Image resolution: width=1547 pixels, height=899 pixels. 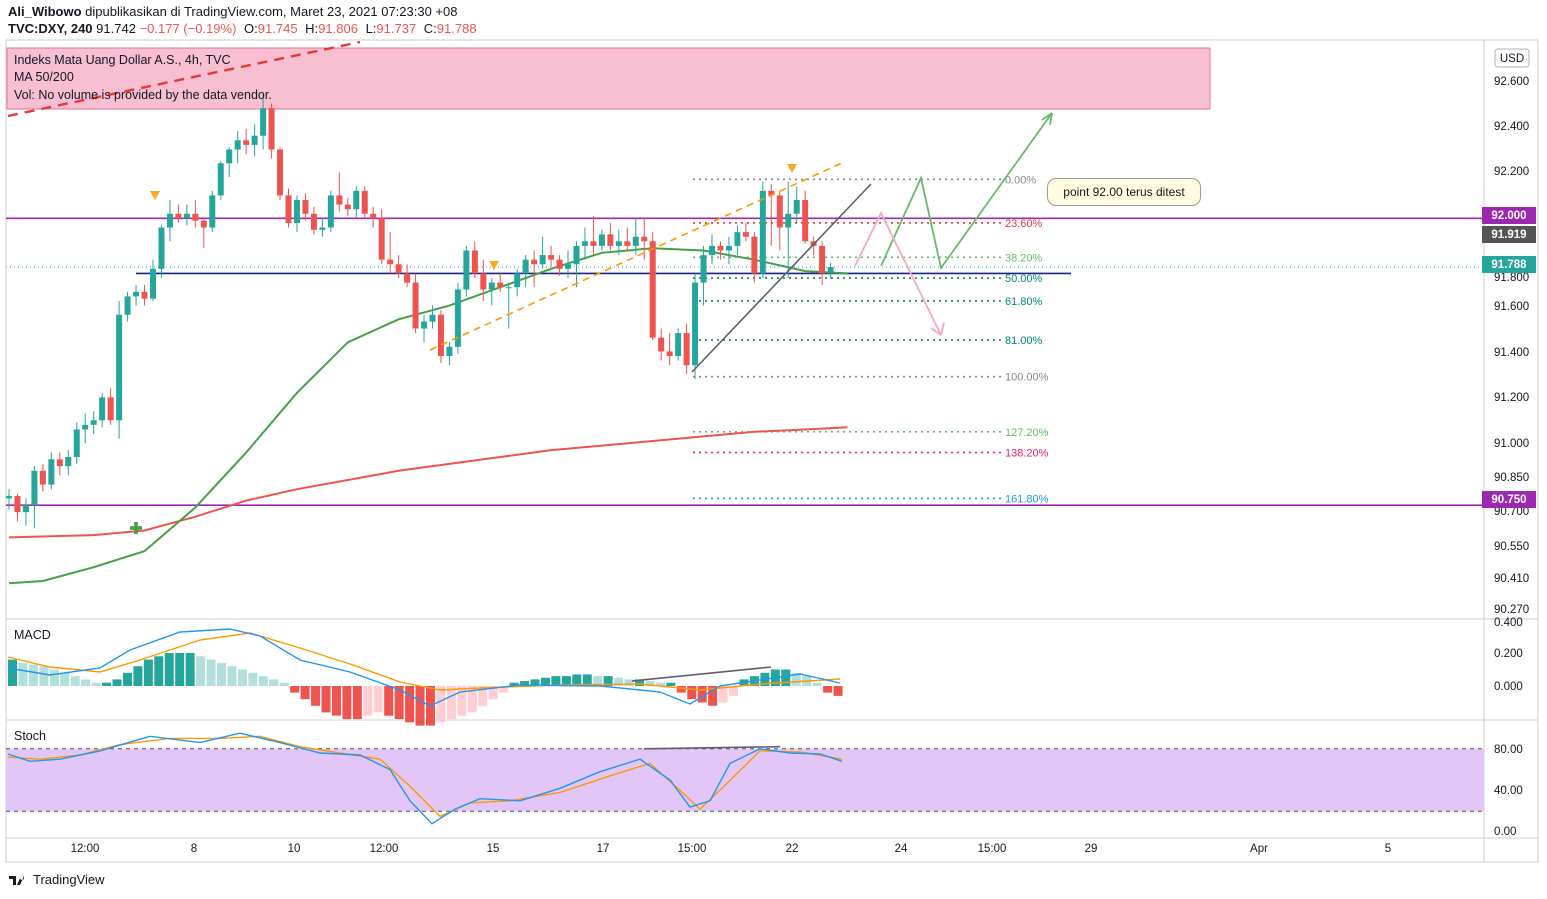 What do you see at coordinates (966, 191) in the screenshot?
I see `bullish-path` at bounding box center [966, 191].